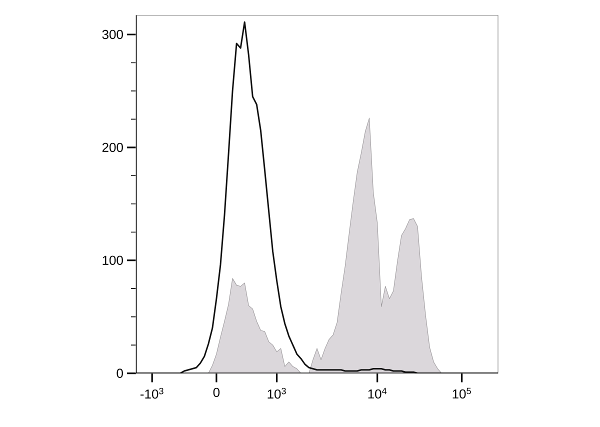 The image size is (600, 427). I want to click on x-tick-label: 10$^{4}$, so click(377, 393).